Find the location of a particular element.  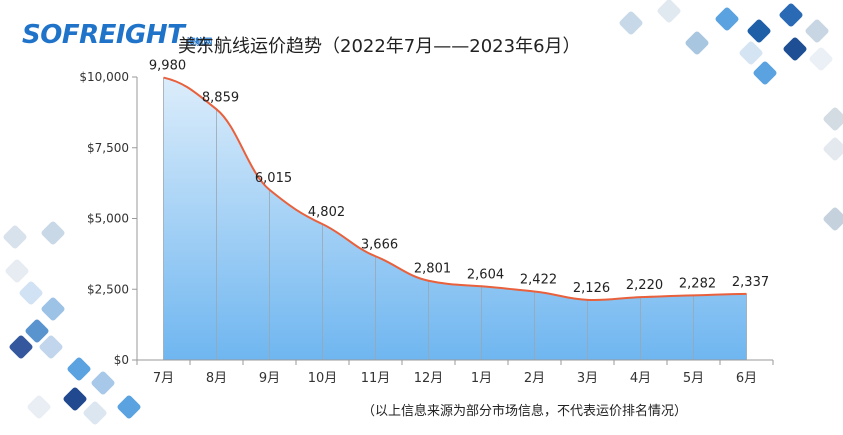

x-tick-label: 2月 is located at coordinates (534, 378).